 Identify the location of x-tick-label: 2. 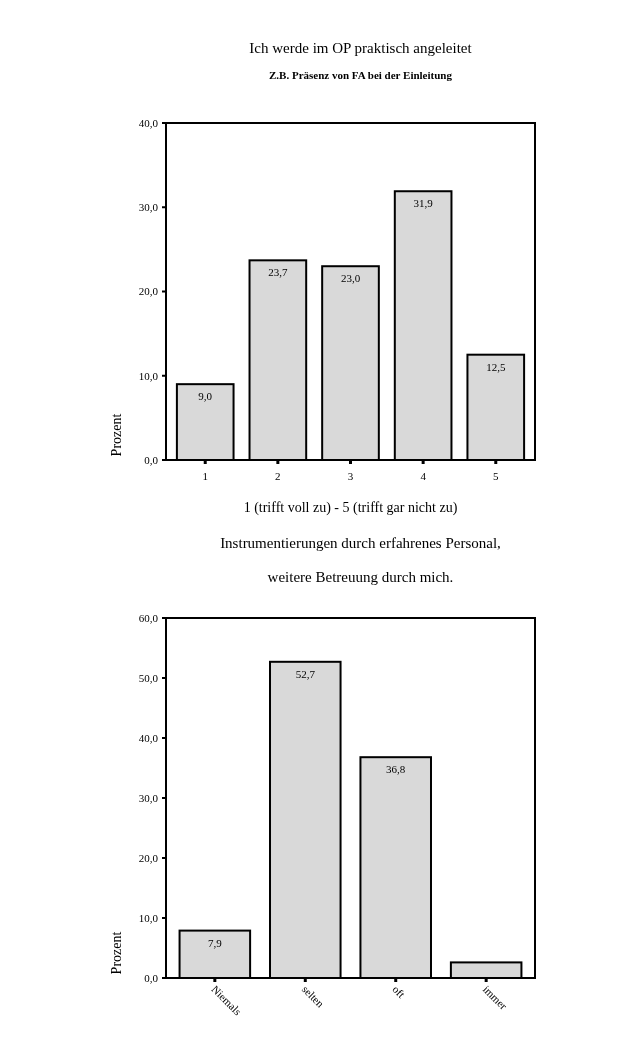
(278, 476).